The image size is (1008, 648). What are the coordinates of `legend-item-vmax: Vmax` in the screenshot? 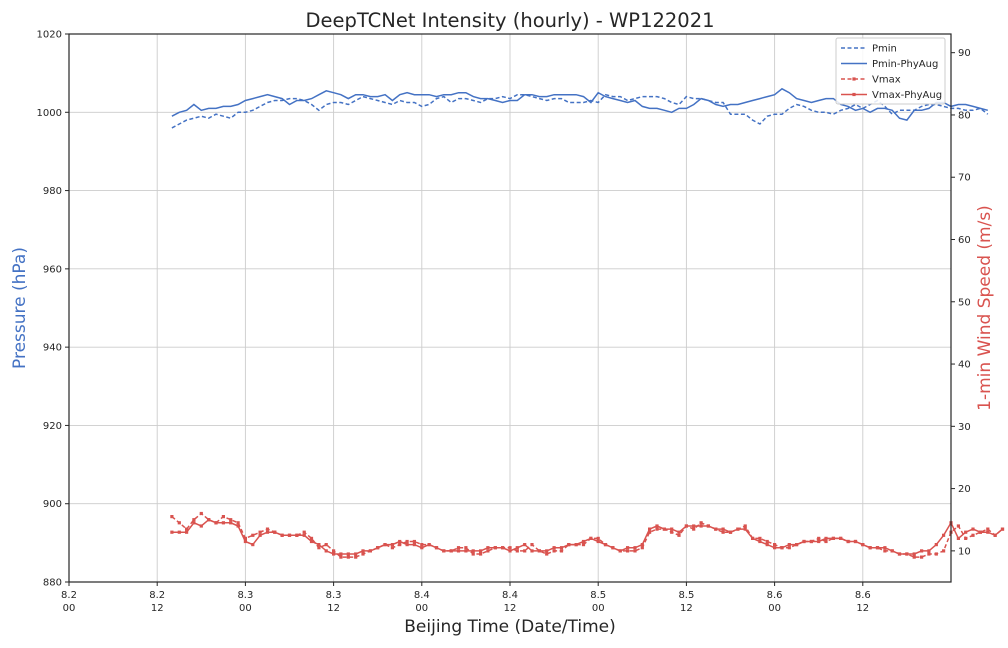 It's located at (871, 80).